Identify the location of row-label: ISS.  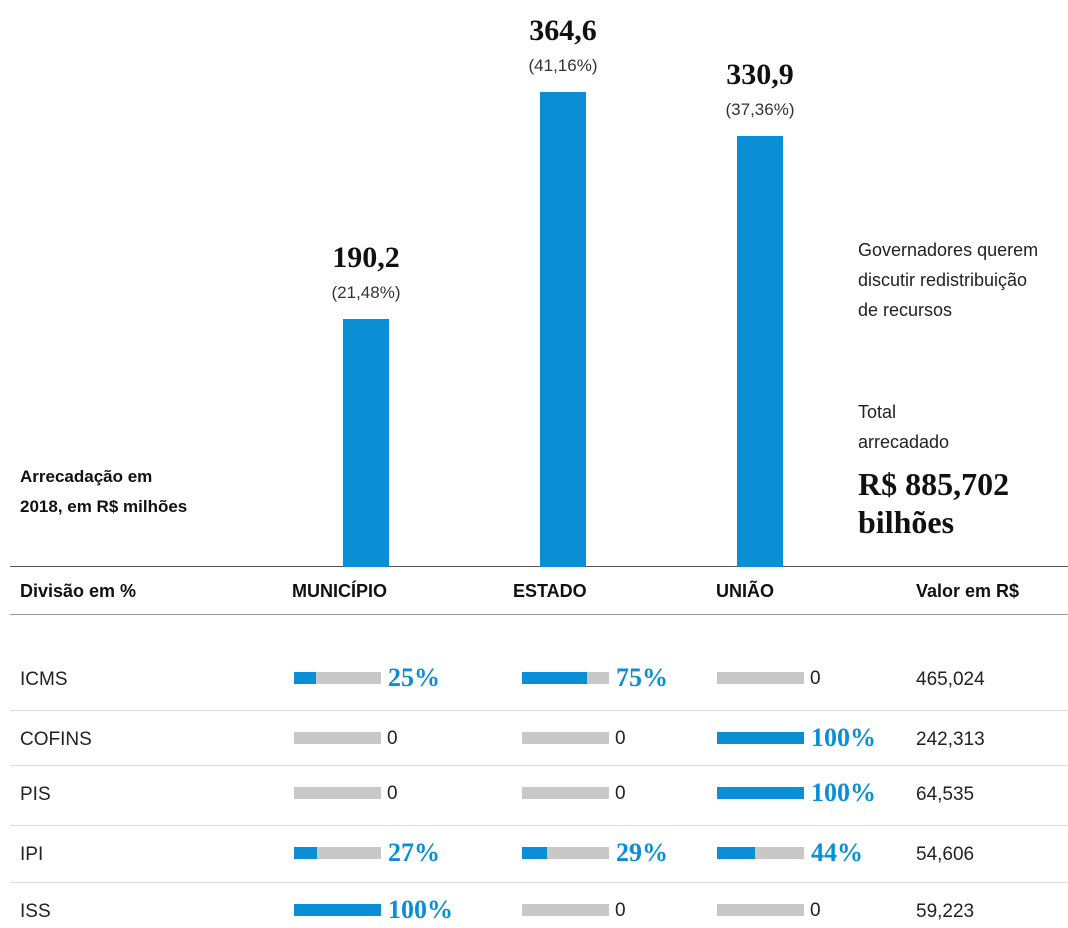
(35, 911).